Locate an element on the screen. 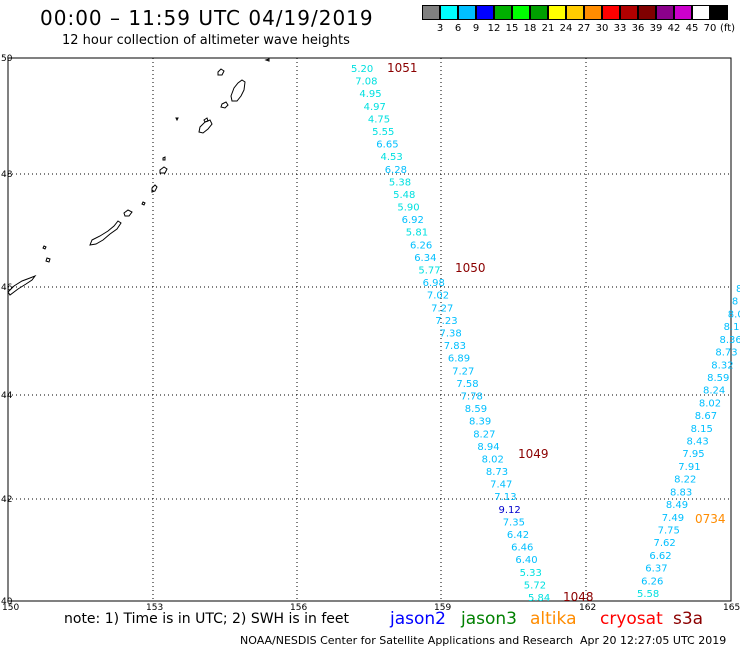 Image resolution: width=740 pixels, height=650 pixels. wave-height-value: 6.42 is located at coordinates (518, 535).